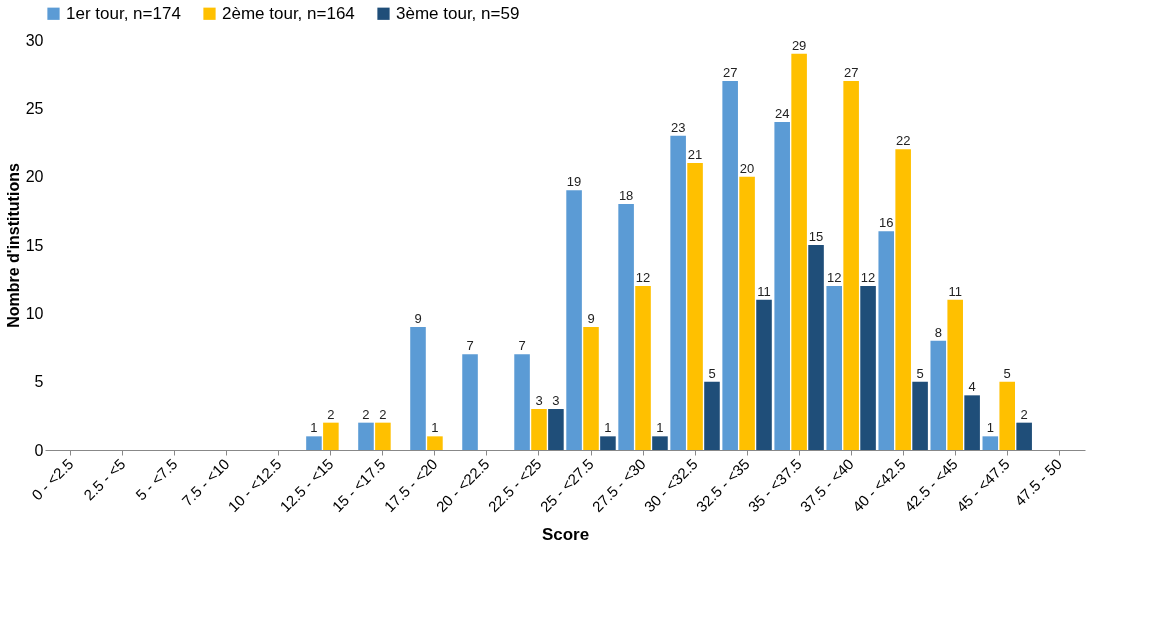  I want to click on data-label: 4, so click(972, 387).